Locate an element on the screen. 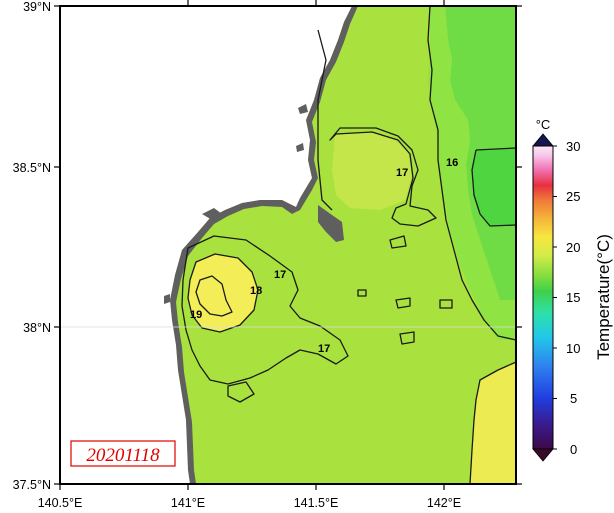  colorbar-bottom-arrow is located at coordinates (543, 455).